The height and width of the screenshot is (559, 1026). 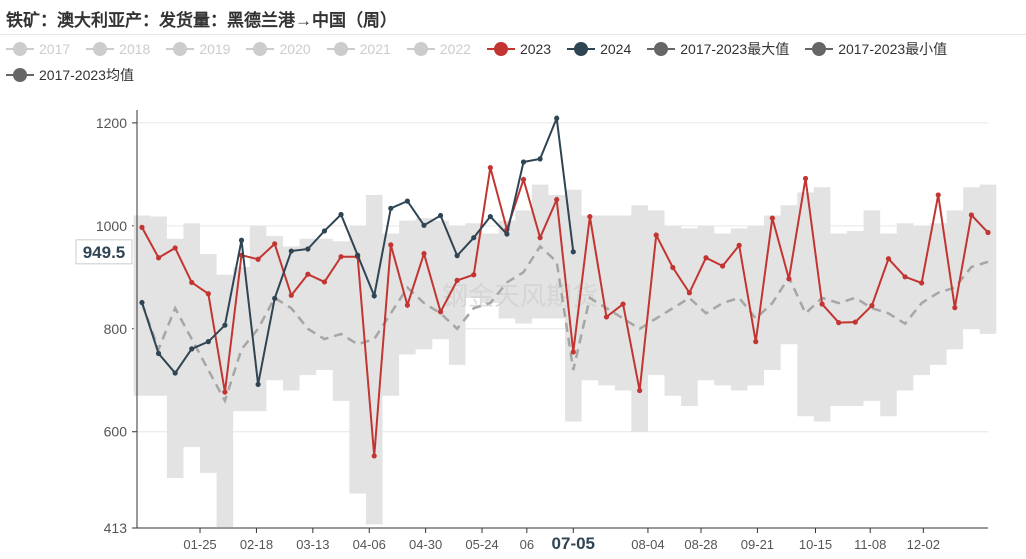 I want to click on legend-label: 2017-2023最小值, so click(x=893, y=49).